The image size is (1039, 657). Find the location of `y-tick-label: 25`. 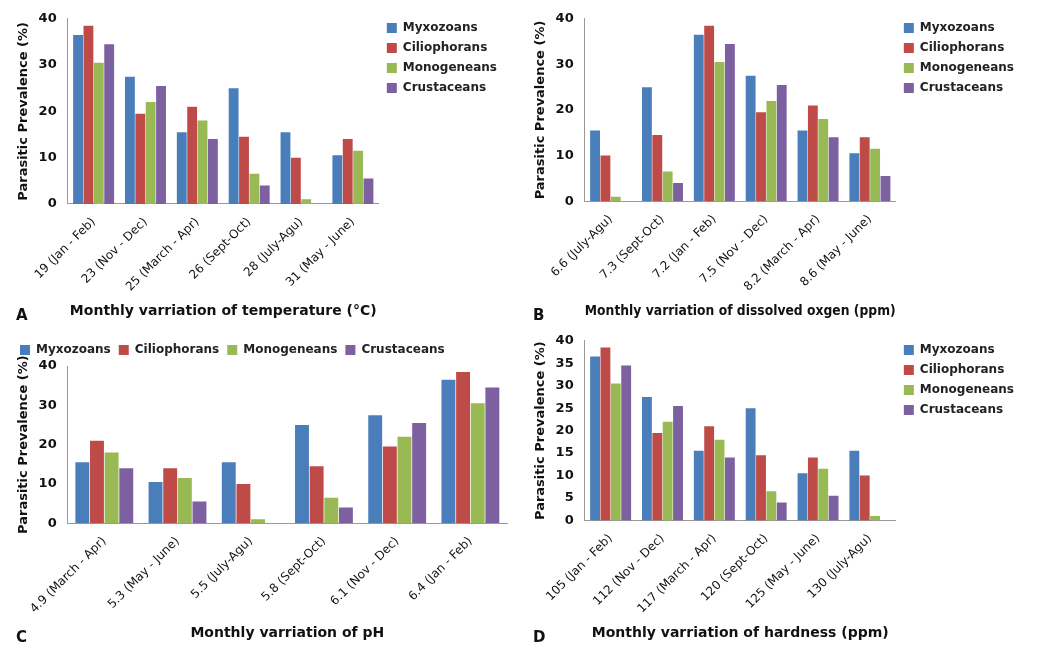

y-tick-label: 25 is located at coordinates (564, 407).